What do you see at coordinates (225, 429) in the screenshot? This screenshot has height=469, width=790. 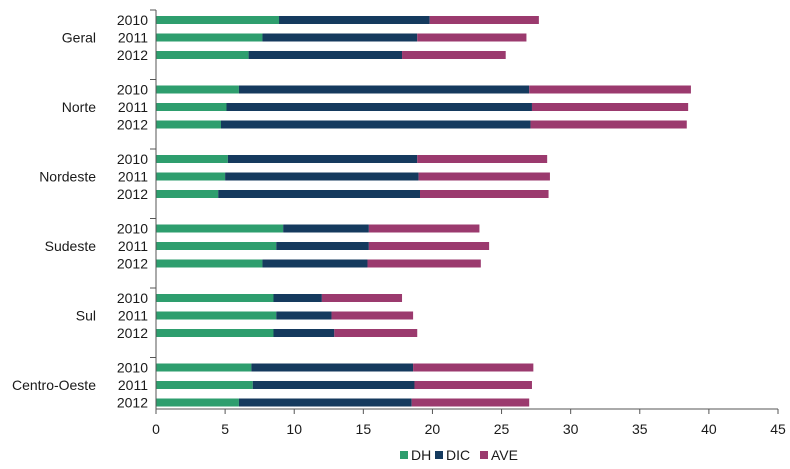 I see `x-tick-label-5: 5` at bounding box center [225, 429].